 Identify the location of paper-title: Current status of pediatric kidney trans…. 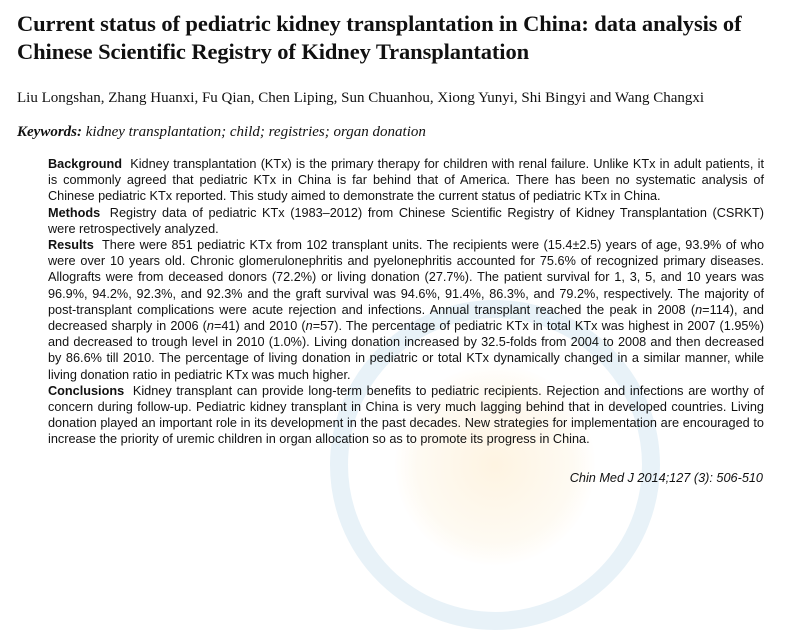
(379, 37).